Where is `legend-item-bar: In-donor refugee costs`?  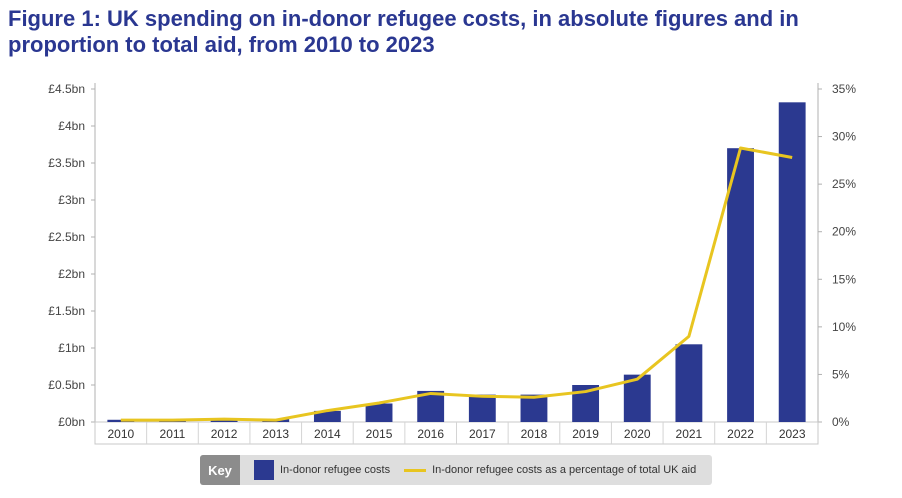 legend-item-bar: In-donor refugee costs is located at coordinates (322, 470).